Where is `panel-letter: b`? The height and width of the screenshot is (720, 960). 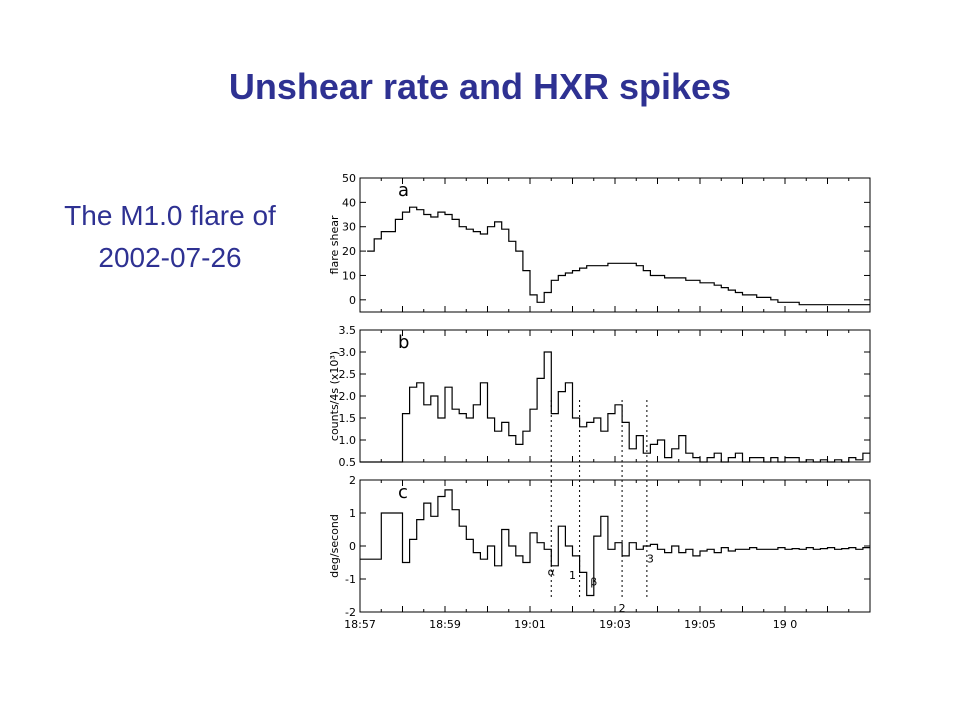
panel-letter: b is located at coordinates (403, 342).